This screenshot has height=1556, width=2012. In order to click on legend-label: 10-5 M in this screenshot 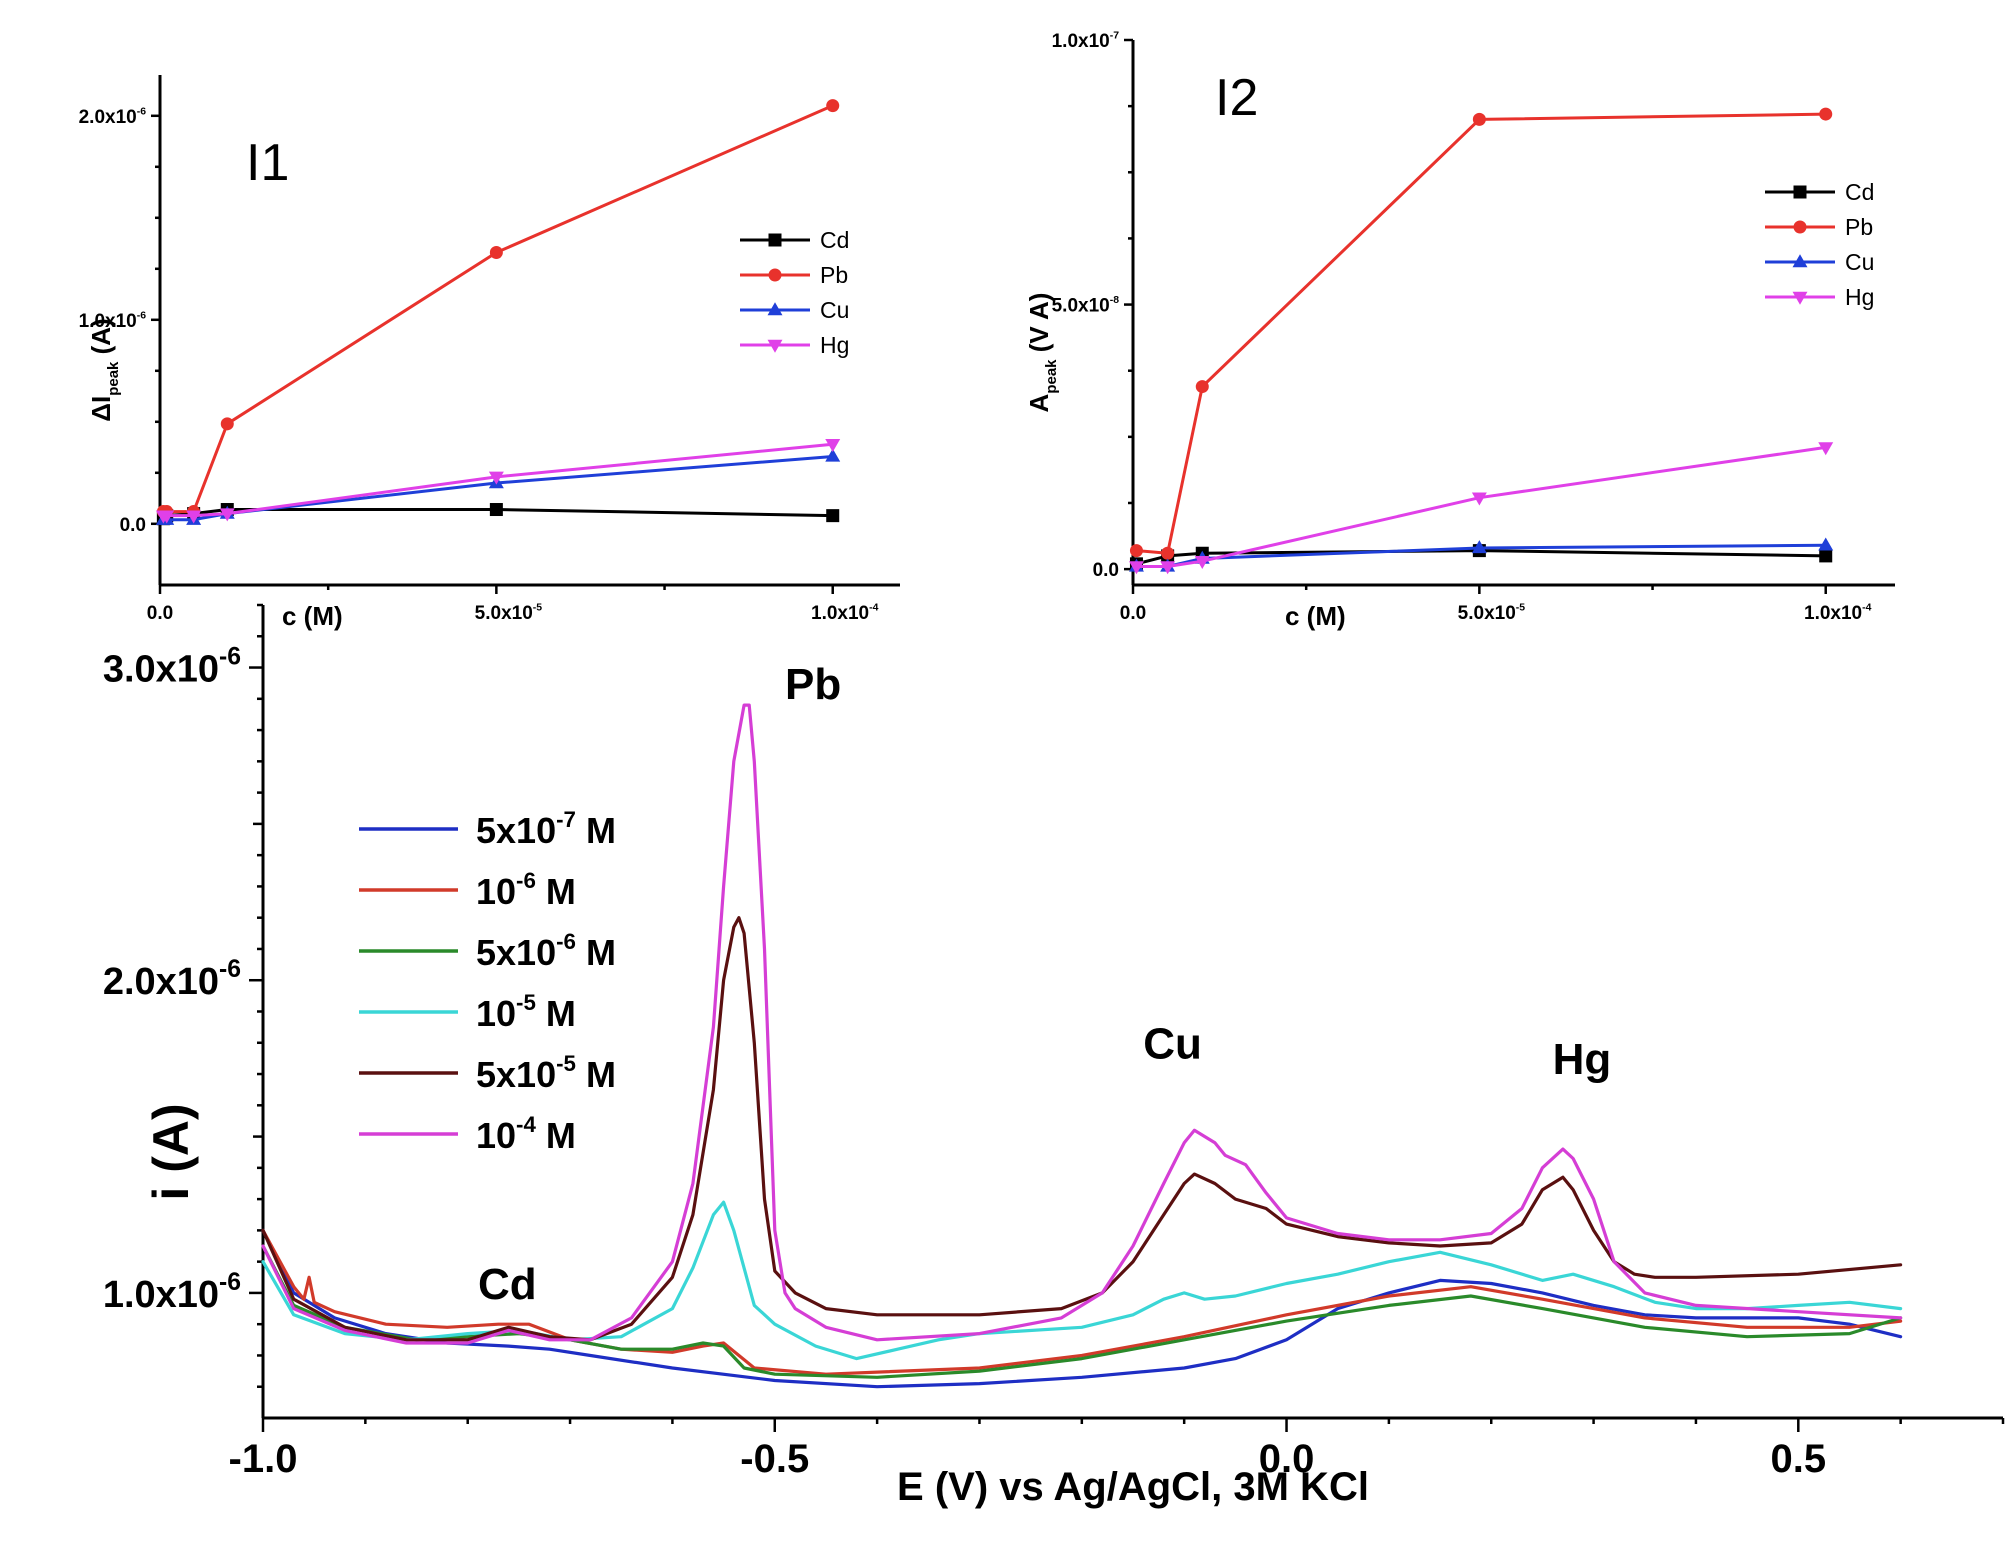, I will do `click(526, 1012)`.